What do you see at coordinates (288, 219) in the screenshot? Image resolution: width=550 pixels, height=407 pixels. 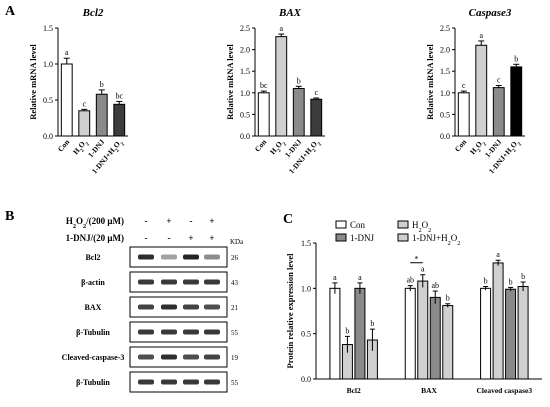 I see `panel-letter-c: C` at bounding box center [288, 219].